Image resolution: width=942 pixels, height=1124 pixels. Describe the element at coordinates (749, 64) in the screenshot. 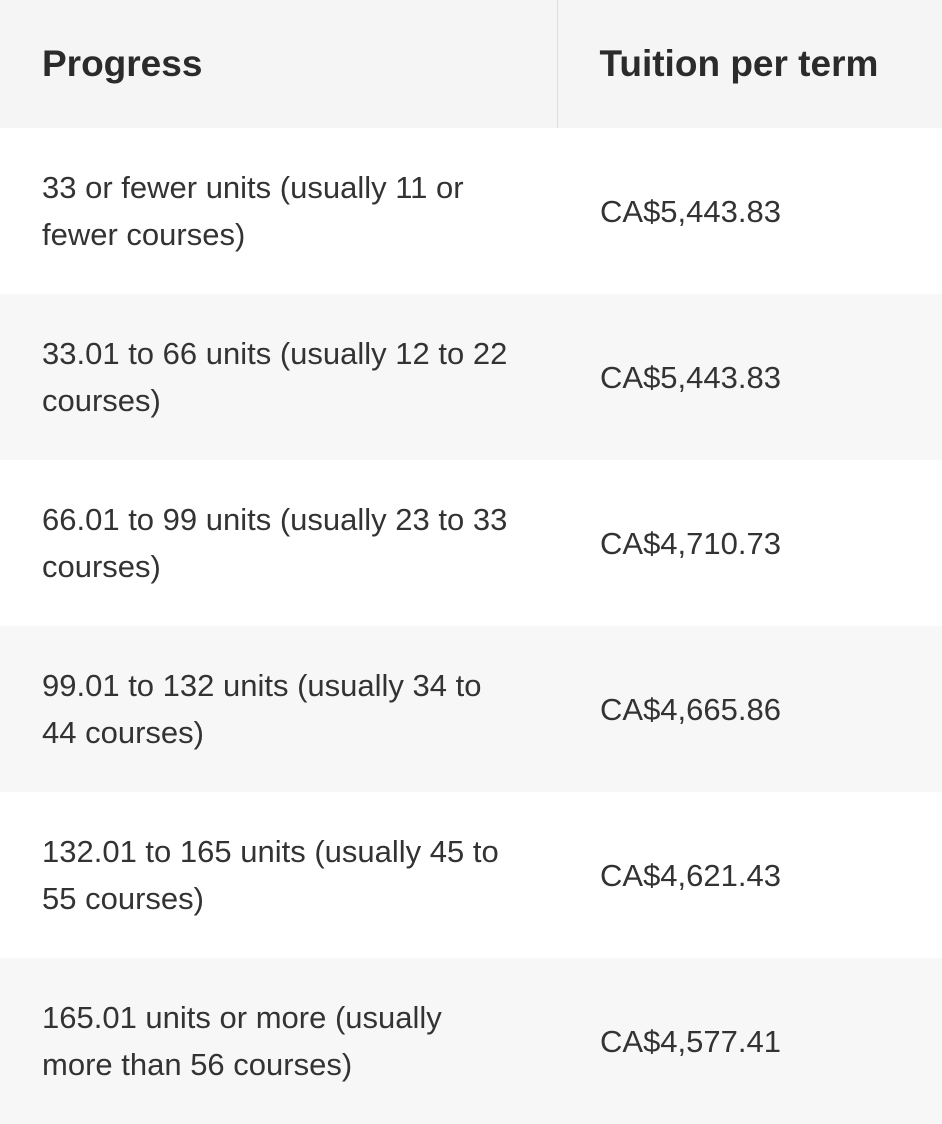

I see `tuition-column-header: Tuition per term` at that location.